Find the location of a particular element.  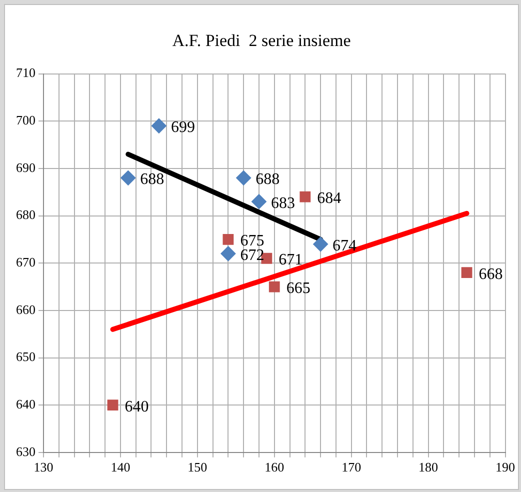

y-tick-label: 710 is located at coordinates (26, 72).